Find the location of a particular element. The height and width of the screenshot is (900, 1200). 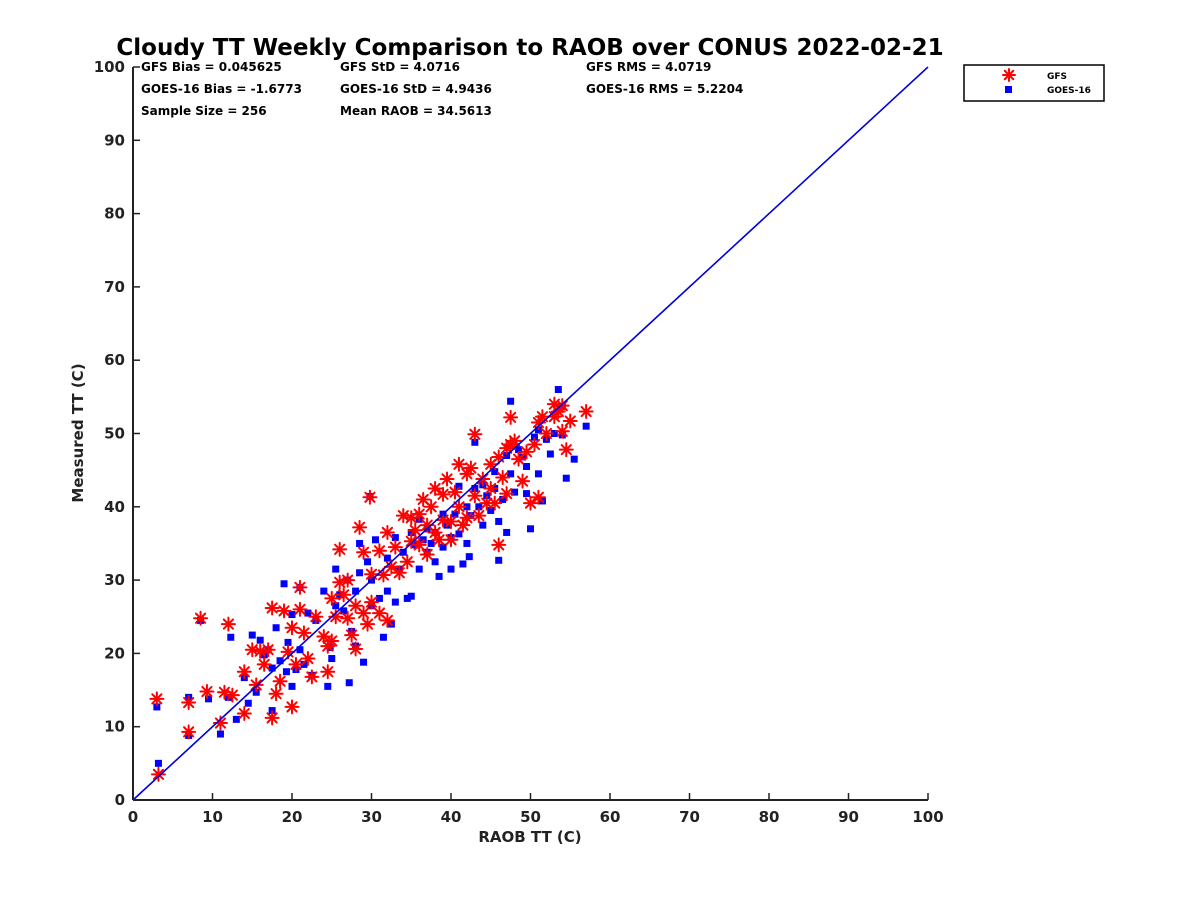

stat-goes-rms: GOES-16 RMS = 5.2204 is located at coordinates (664, 89).